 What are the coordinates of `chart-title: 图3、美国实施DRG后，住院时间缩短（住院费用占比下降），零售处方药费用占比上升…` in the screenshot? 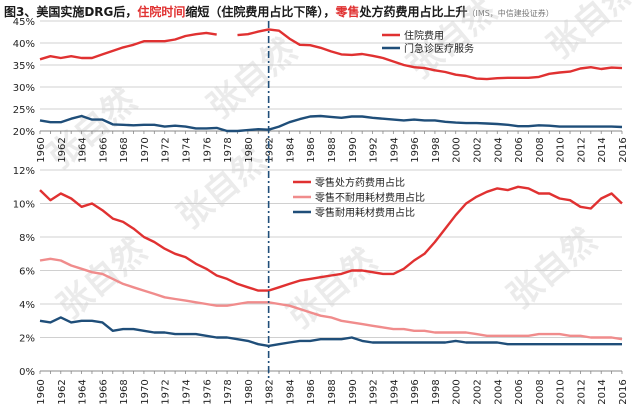 It's located at (317, 12).